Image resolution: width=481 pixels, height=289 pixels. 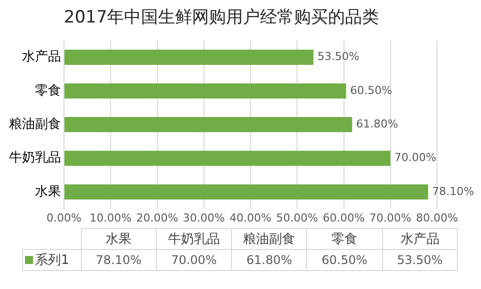 What do you see at coordinates (269, 239) in the screenshot?
I see `category-label: 粮油副食` at bounding box center [269, 239].